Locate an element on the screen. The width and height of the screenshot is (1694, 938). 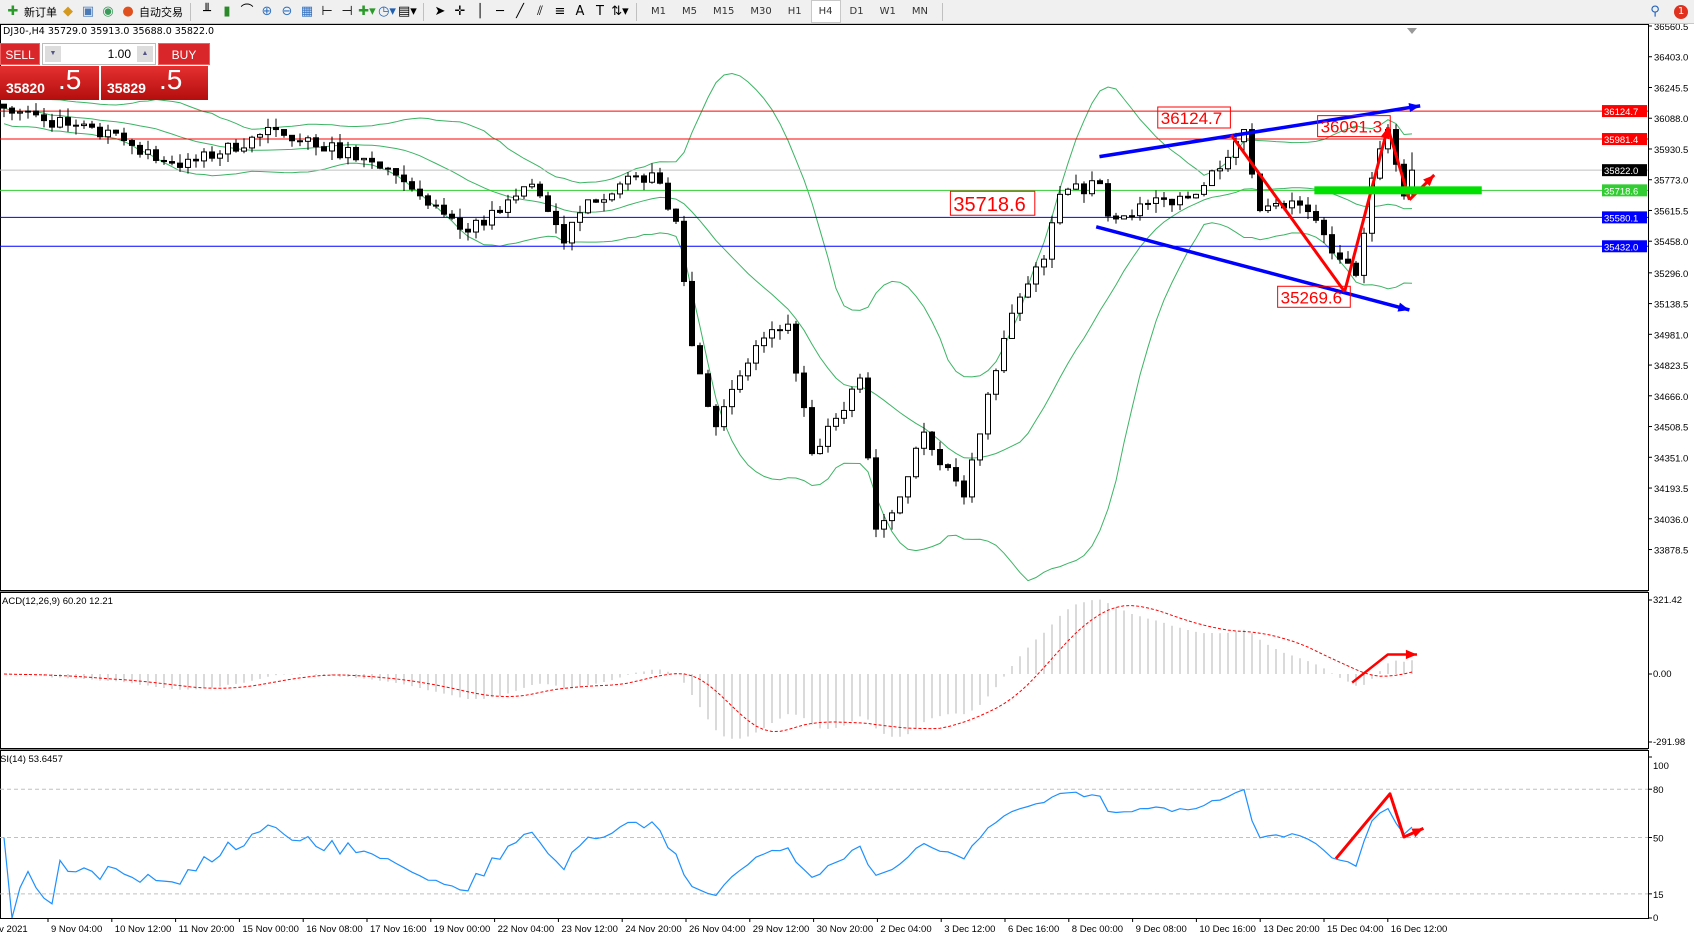
text-label-icon: T is located at coordinates (600, 11).